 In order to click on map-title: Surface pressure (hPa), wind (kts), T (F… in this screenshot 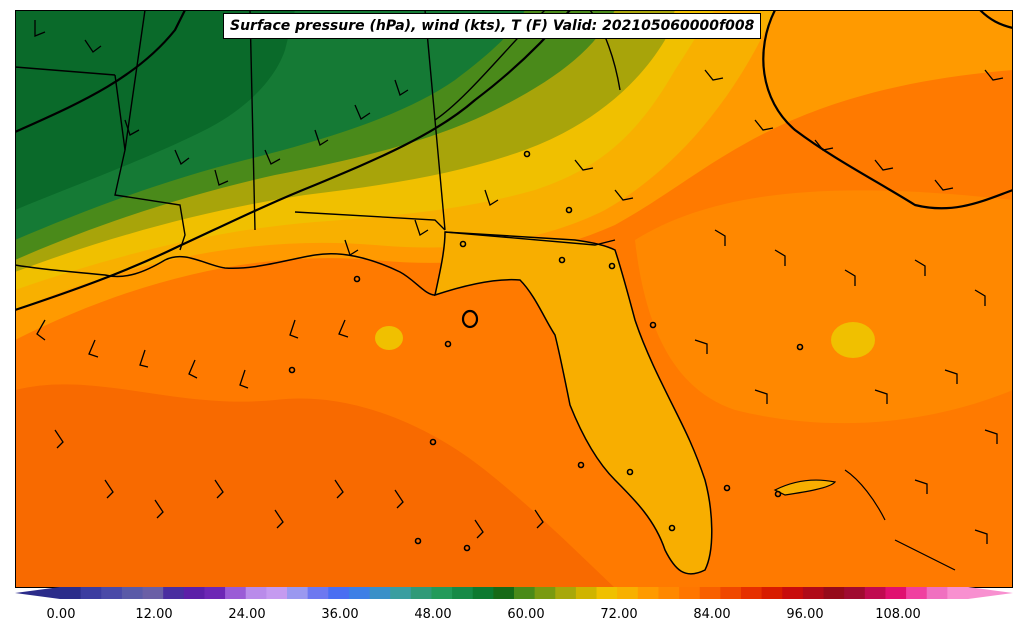, I will do `click(492, 26)`.